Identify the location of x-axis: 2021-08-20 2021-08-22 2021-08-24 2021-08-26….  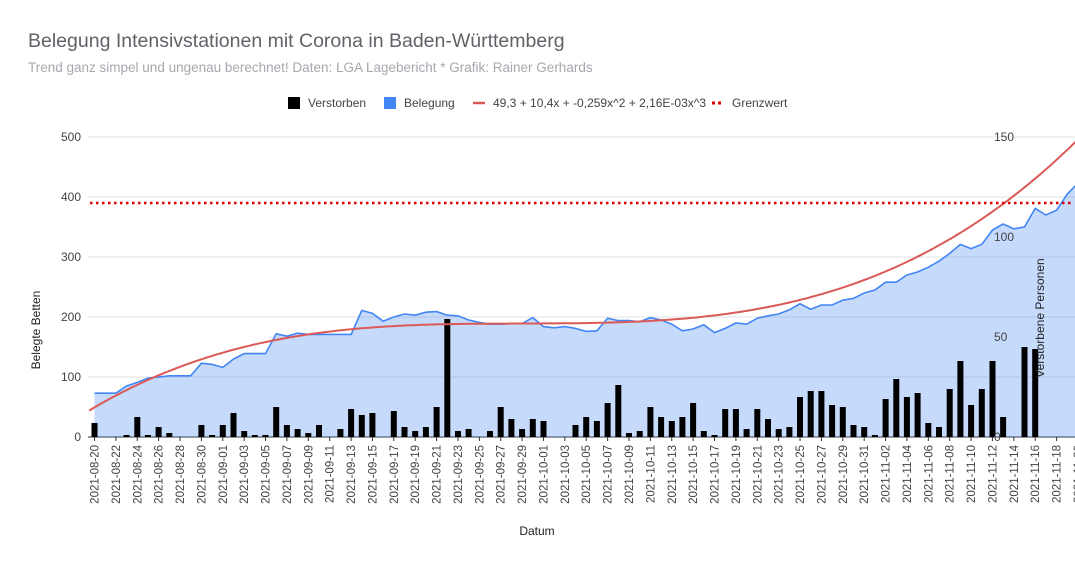
(582, 470).